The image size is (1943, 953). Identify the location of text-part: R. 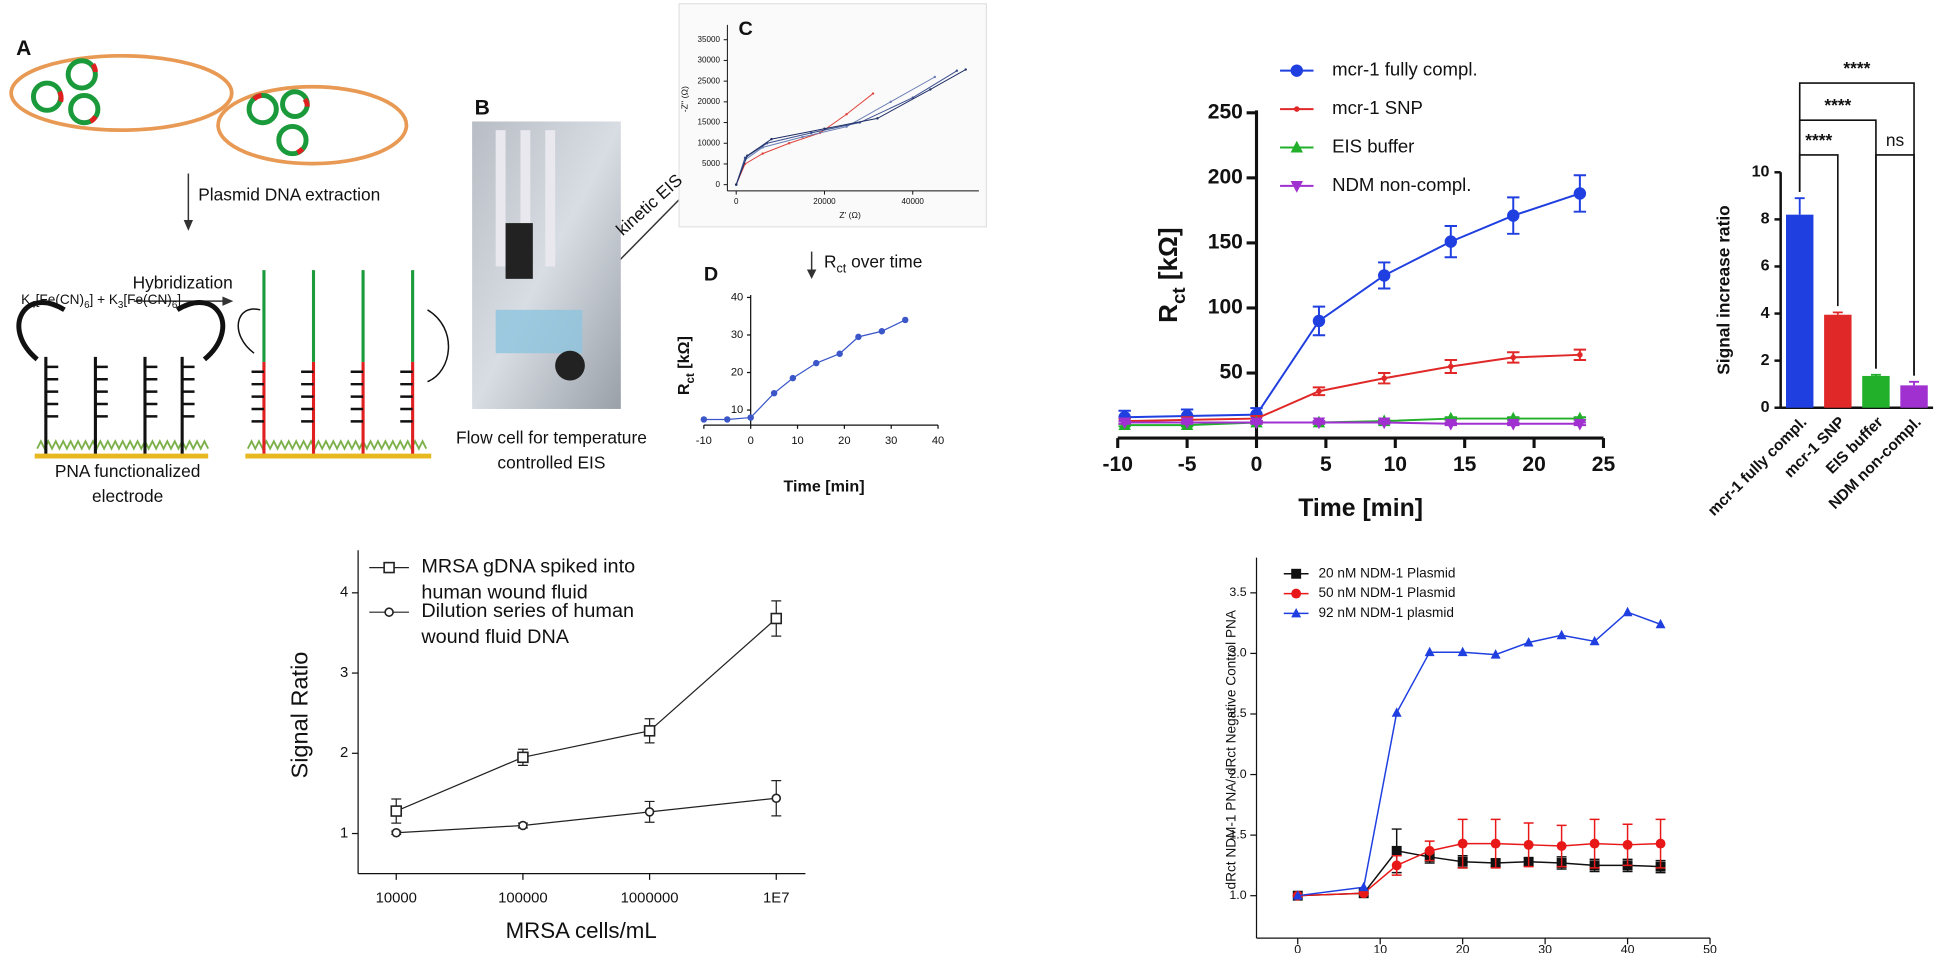
(685, 389).